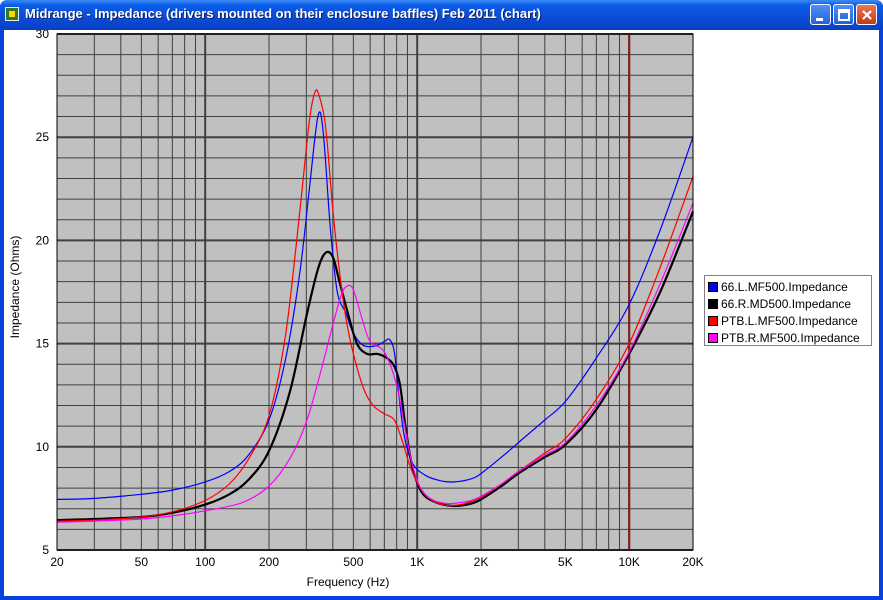 Image resolution: width=883 pixels, height=600 pixels. Describe the element at coordinates (786, 303) in the screenshot. I see `legend-label: 66.R.MD500.Impedance` at that location.